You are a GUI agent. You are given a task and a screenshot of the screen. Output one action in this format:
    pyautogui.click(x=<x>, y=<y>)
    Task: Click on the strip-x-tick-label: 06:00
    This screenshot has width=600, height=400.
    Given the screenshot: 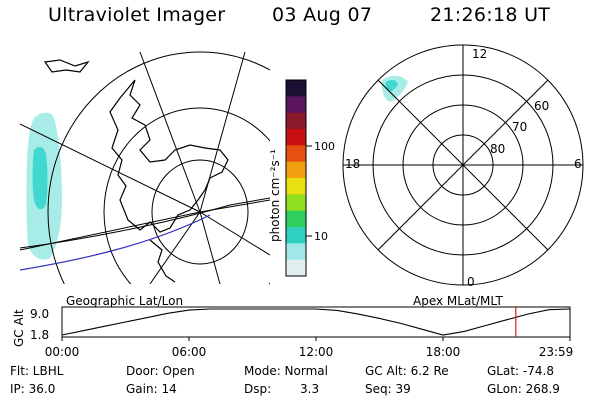 What is the action you would take?
    pyautogui.click(x=189, y=352)
    